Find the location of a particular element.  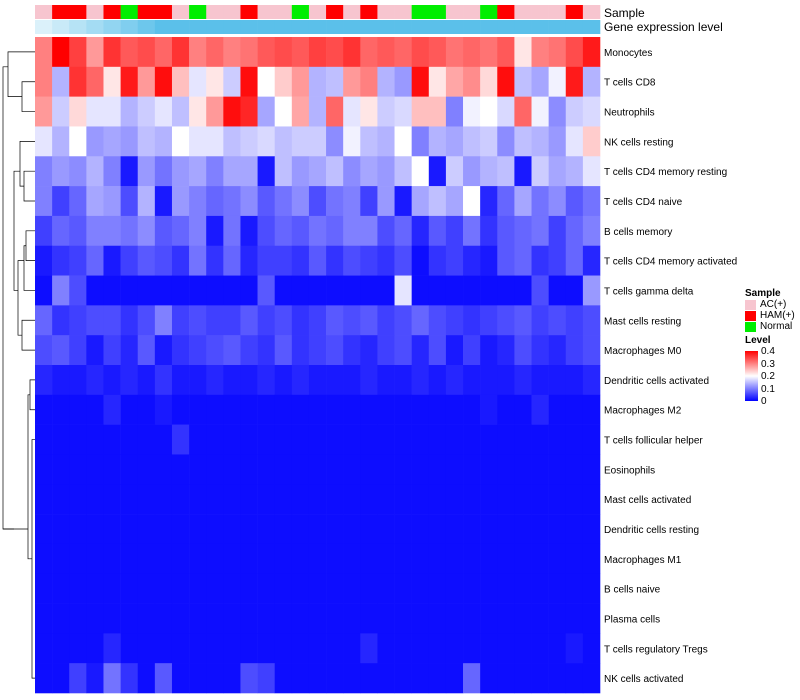

level-tick-0.3: 0.3 is located at coordinates (768, 364).